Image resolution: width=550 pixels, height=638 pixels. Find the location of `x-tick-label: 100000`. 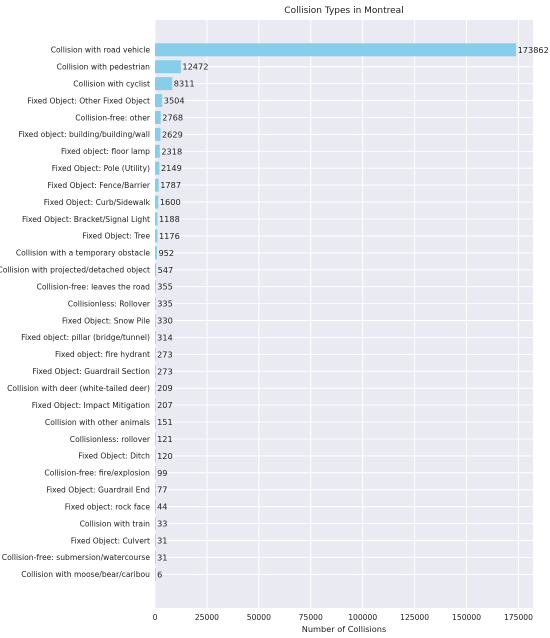

x-tick-label: 100000 is located at coordinates (362, 617).